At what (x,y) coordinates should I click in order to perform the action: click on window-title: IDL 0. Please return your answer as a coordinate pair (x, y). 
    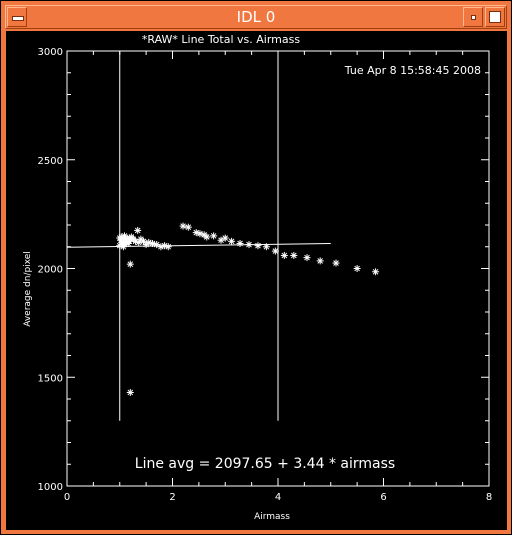
    Looking at the image, I should click on (256, 17).